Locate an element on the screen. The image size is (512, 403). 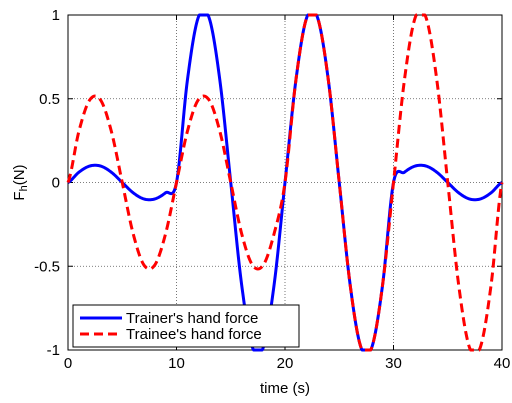
x-tick-label-2: 20 is located at coordinates (285, 363).